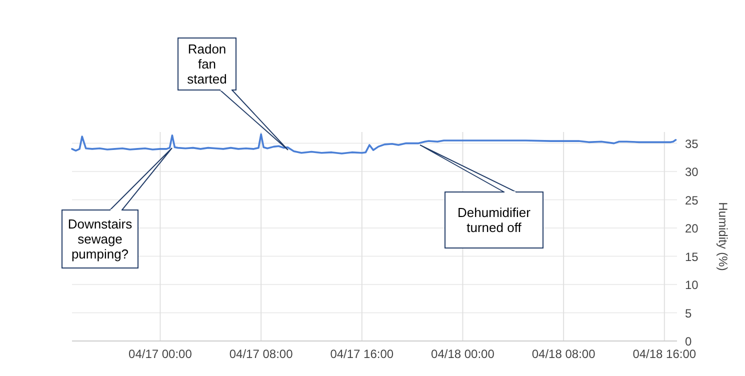  What do you see at coordinates (261, 354) in the screenshot?
I see `x-tick-label: 04/17 08:00` at bounding box center [261, 354].